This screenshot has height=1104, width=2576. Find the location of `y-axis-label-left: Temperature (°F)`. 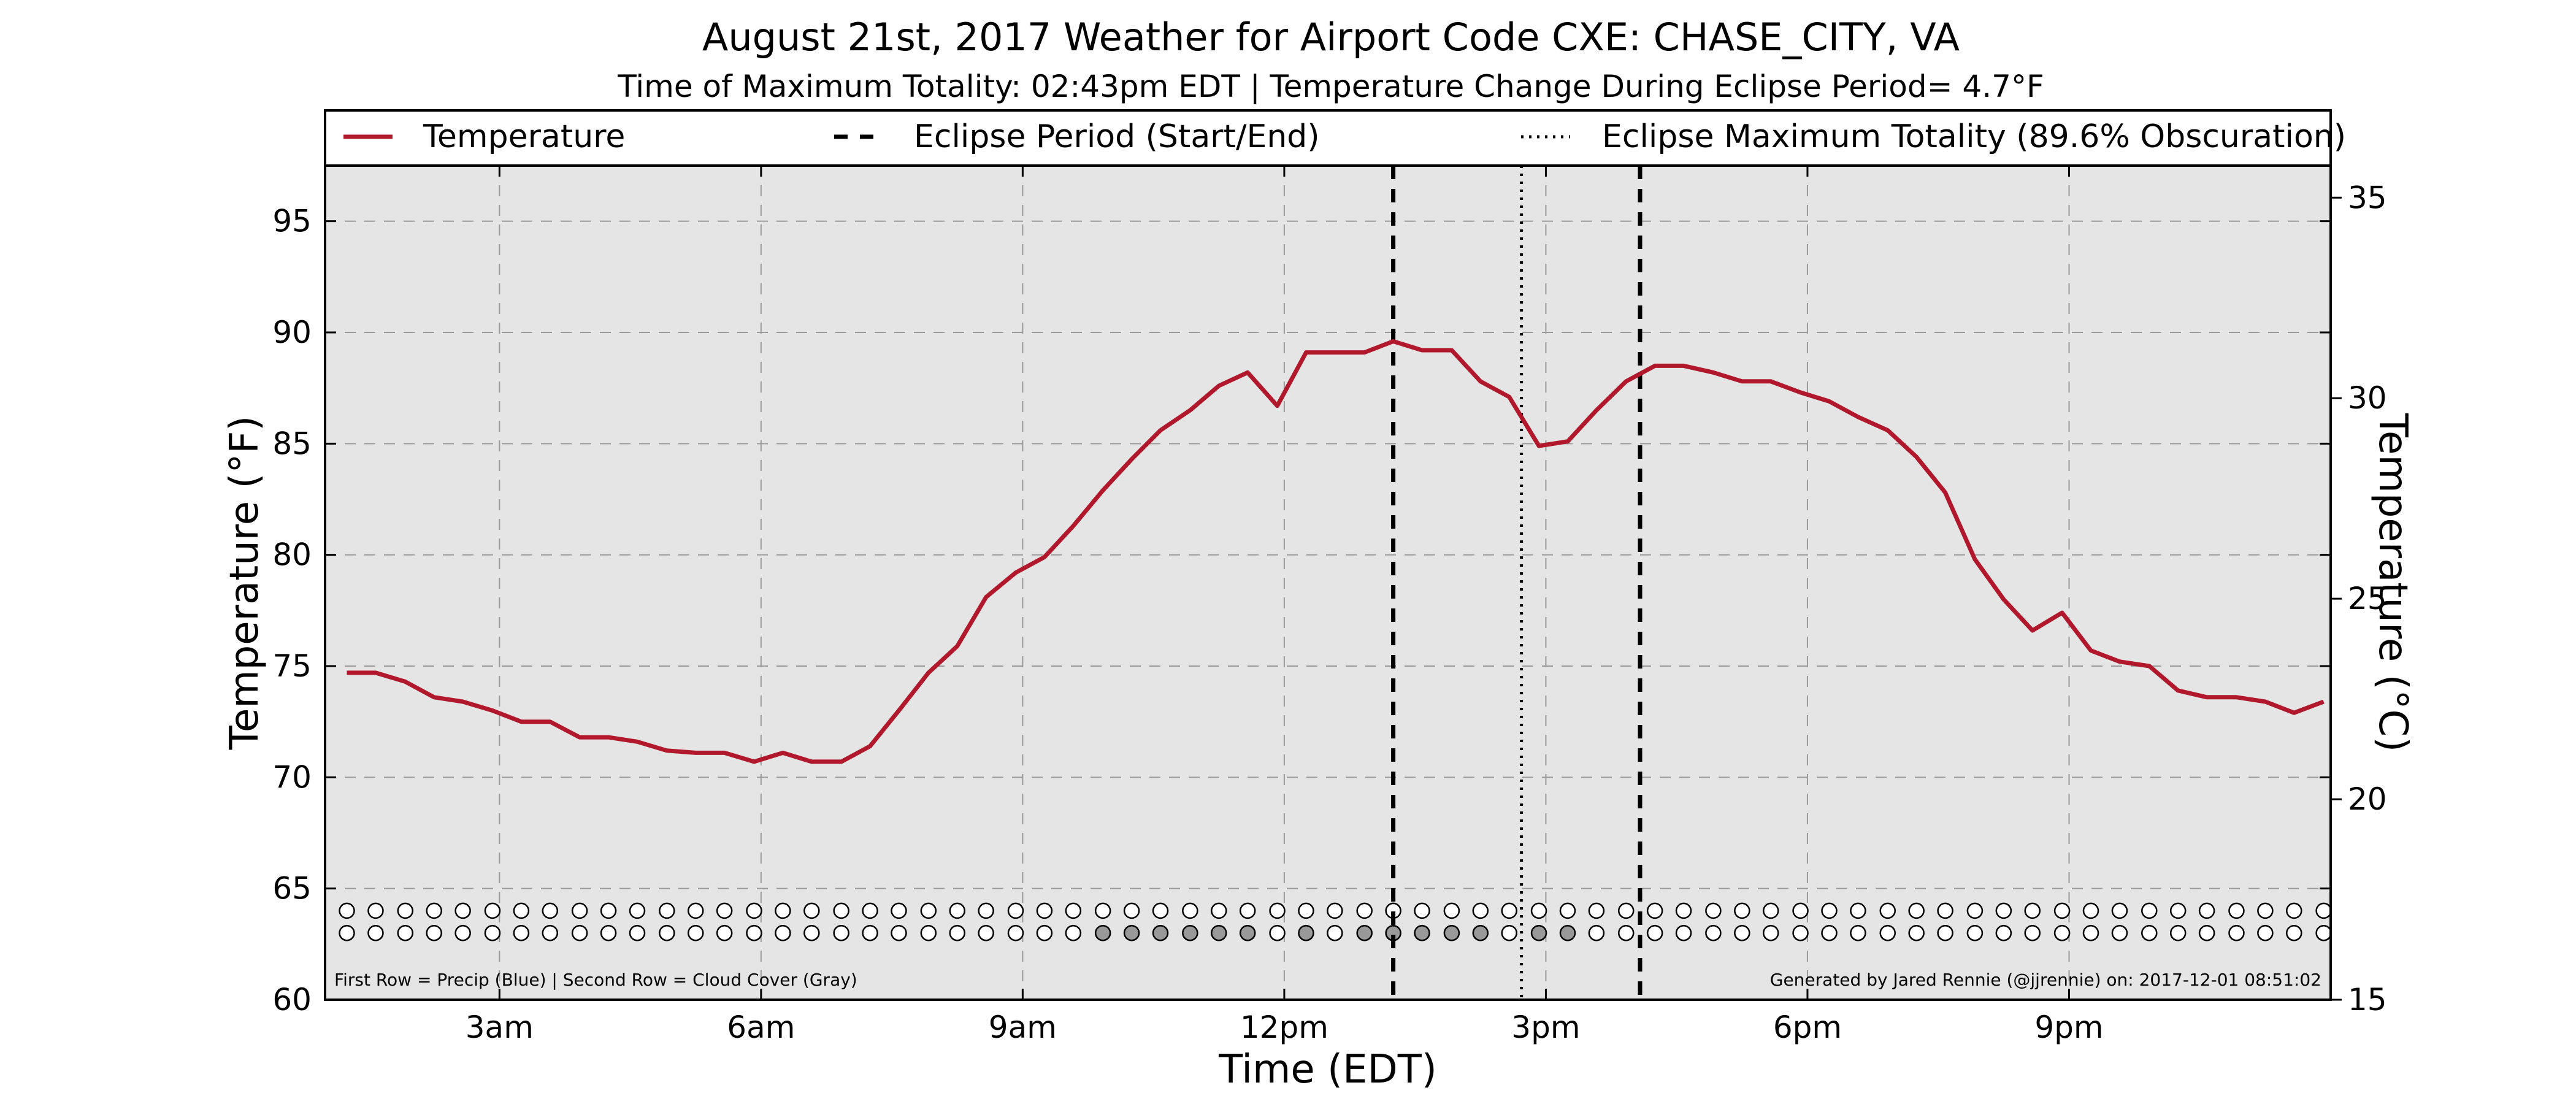

y-axis-label-left: Temperature (°F) is located at coordinates (244, 583).